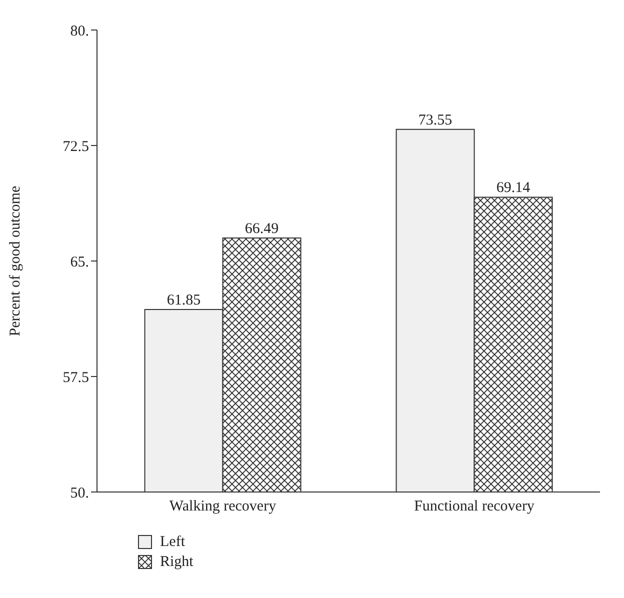 Image resolution: width=624 pixels, height=598 pixels. What do you see at coordinates (79, 31) in the screenshot?
I see `y-tick-label: 80.` at bounding box center [79, 31].